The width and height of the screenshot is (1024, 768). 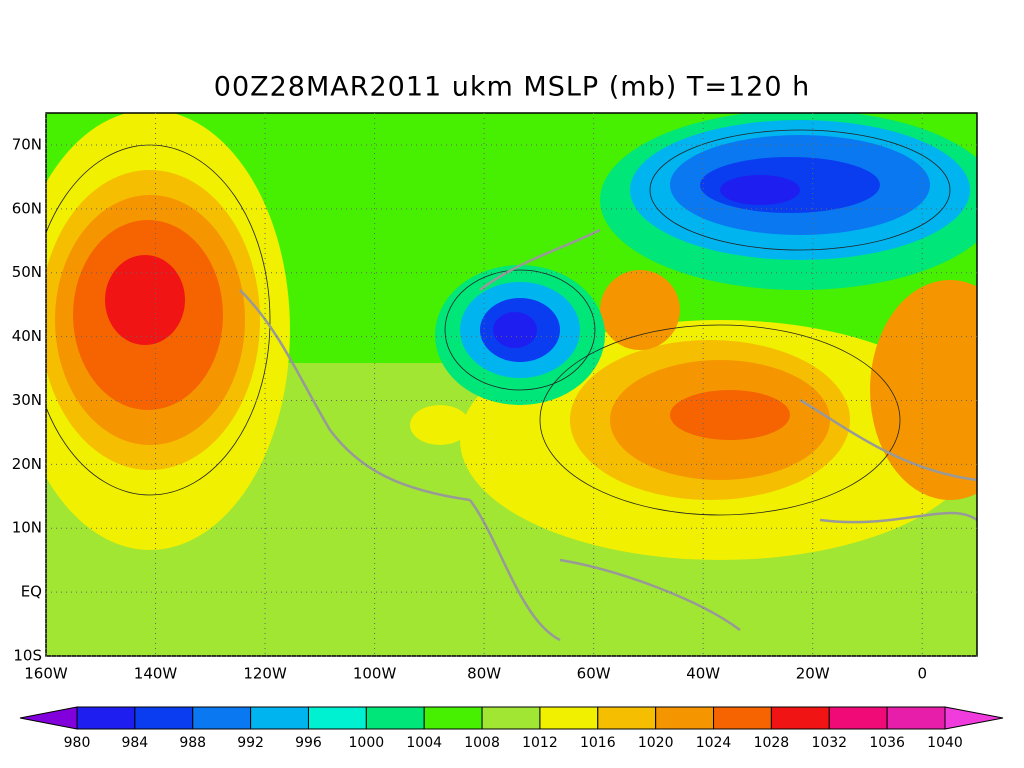 What do you see at coordinates (31, 592) in the screenshot?
I see `lat-label: EQ` at bounding box center [31, 592].